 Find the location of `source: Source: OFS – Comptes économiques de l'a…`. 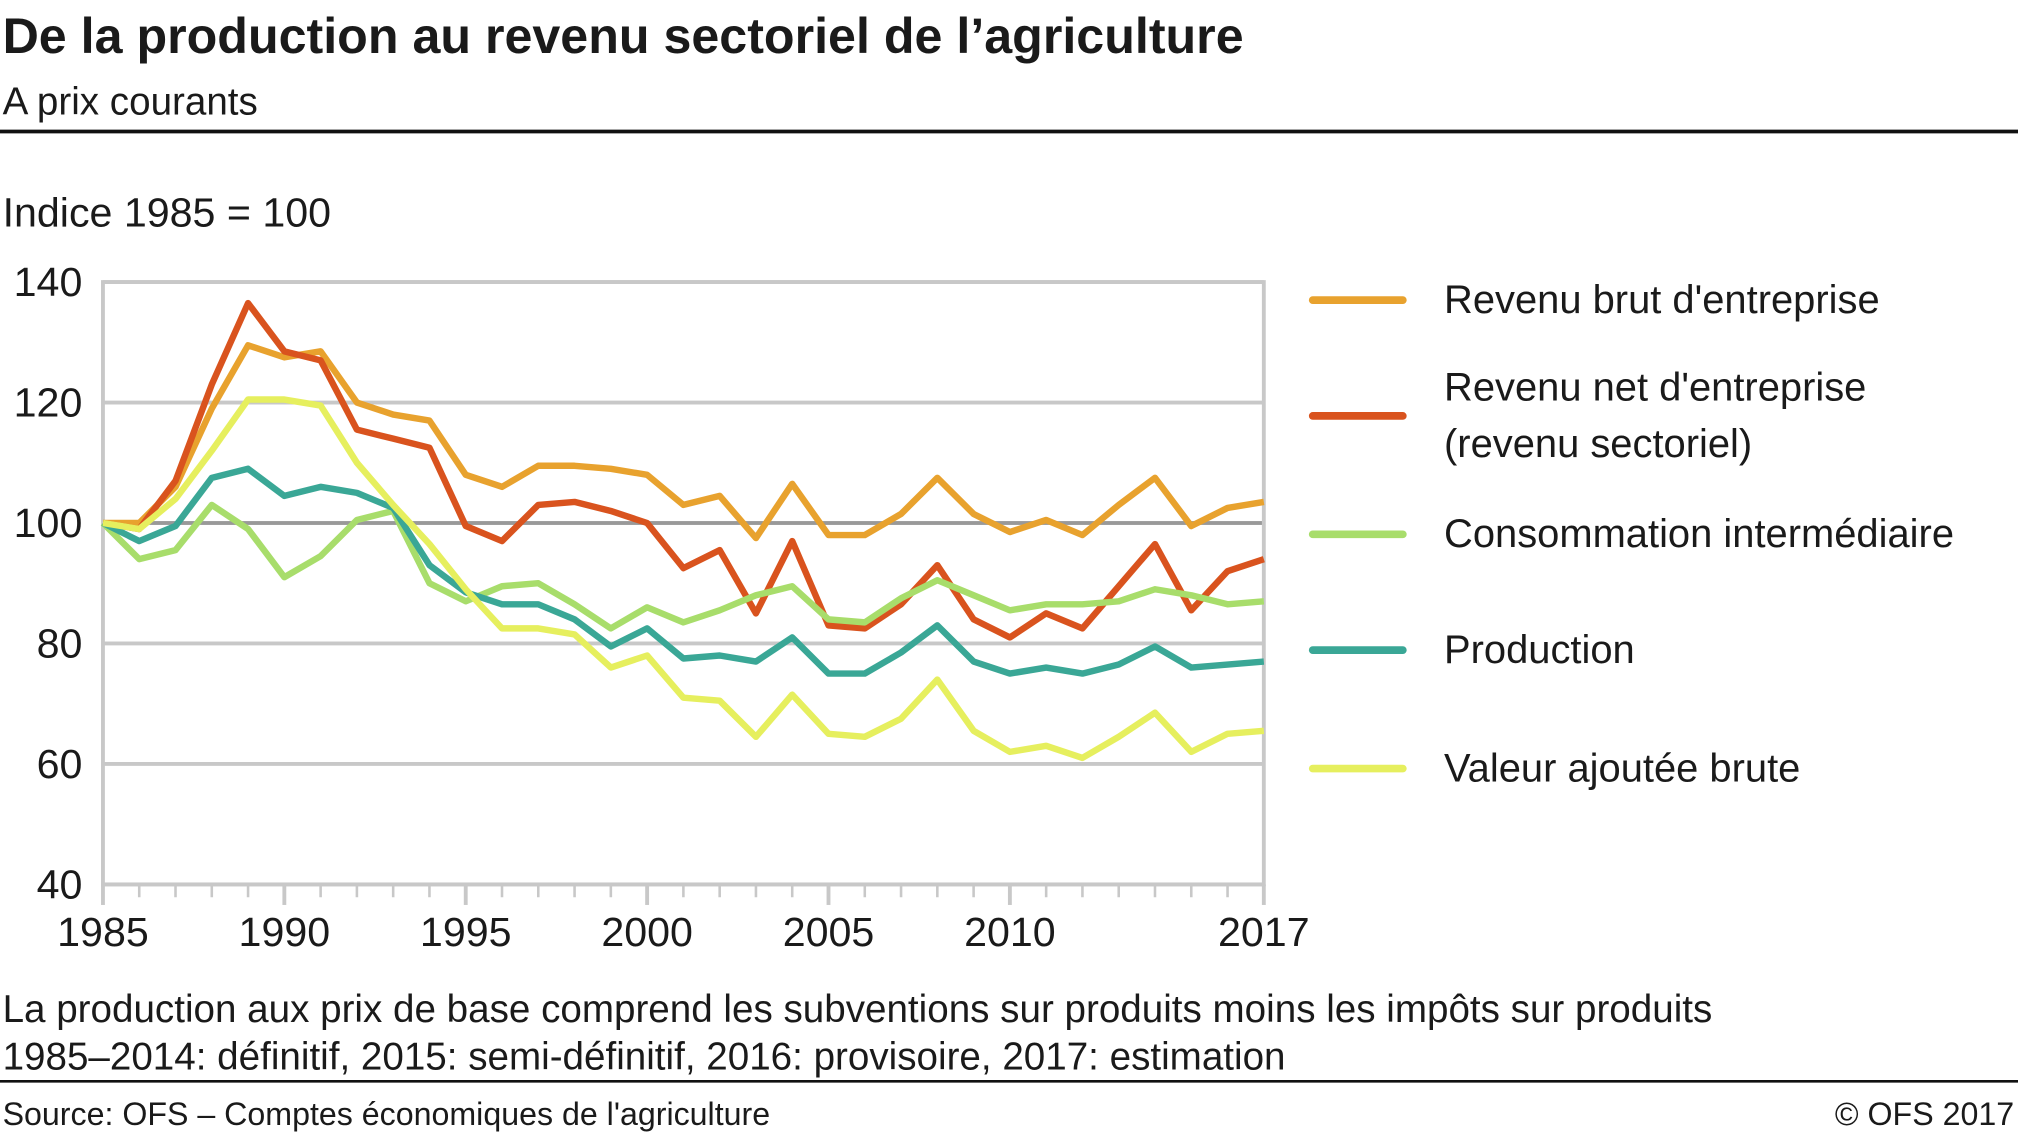

source: Source: OFS – Comptes économiques de l'a… is located at coordinates (387, 1114).